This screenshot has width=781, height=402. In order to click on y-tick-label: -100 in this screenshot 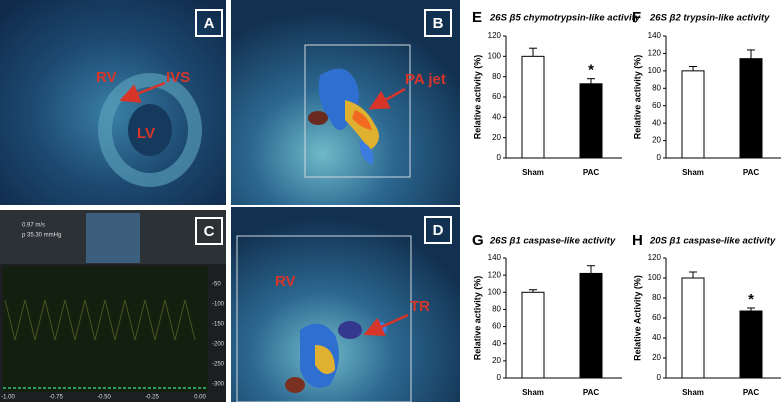, I will do `click(218, 305)`.